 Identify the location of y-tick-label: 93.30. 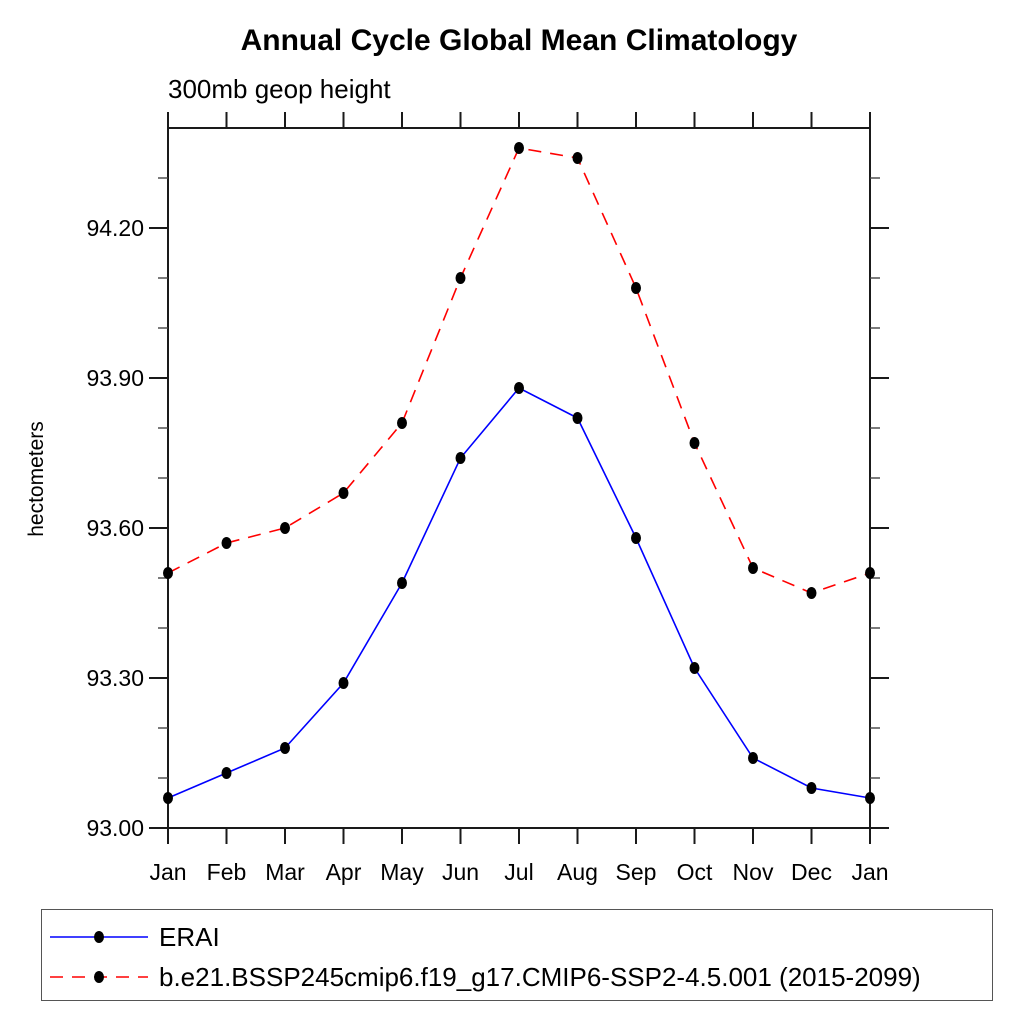
(115, 678).